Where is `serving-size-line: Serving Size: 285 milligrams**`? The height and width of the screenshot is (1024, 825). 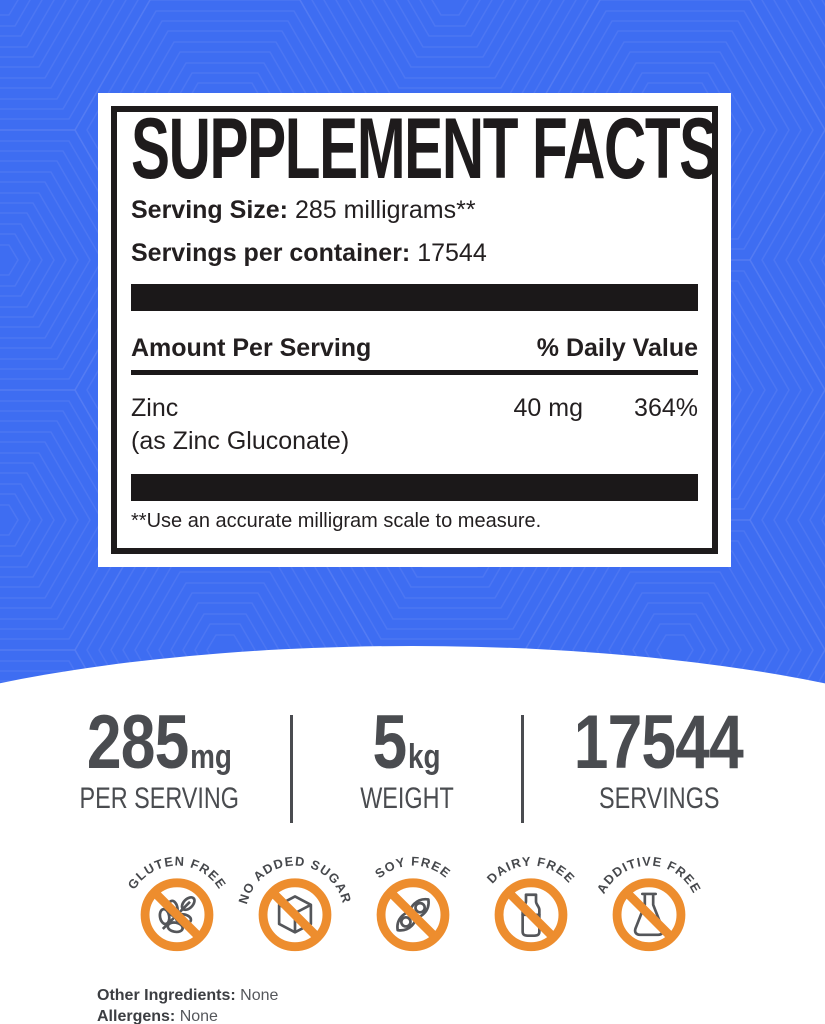 serving-size-line: Serving Size: 285 milligrams** is located at coordinates (414, 210).